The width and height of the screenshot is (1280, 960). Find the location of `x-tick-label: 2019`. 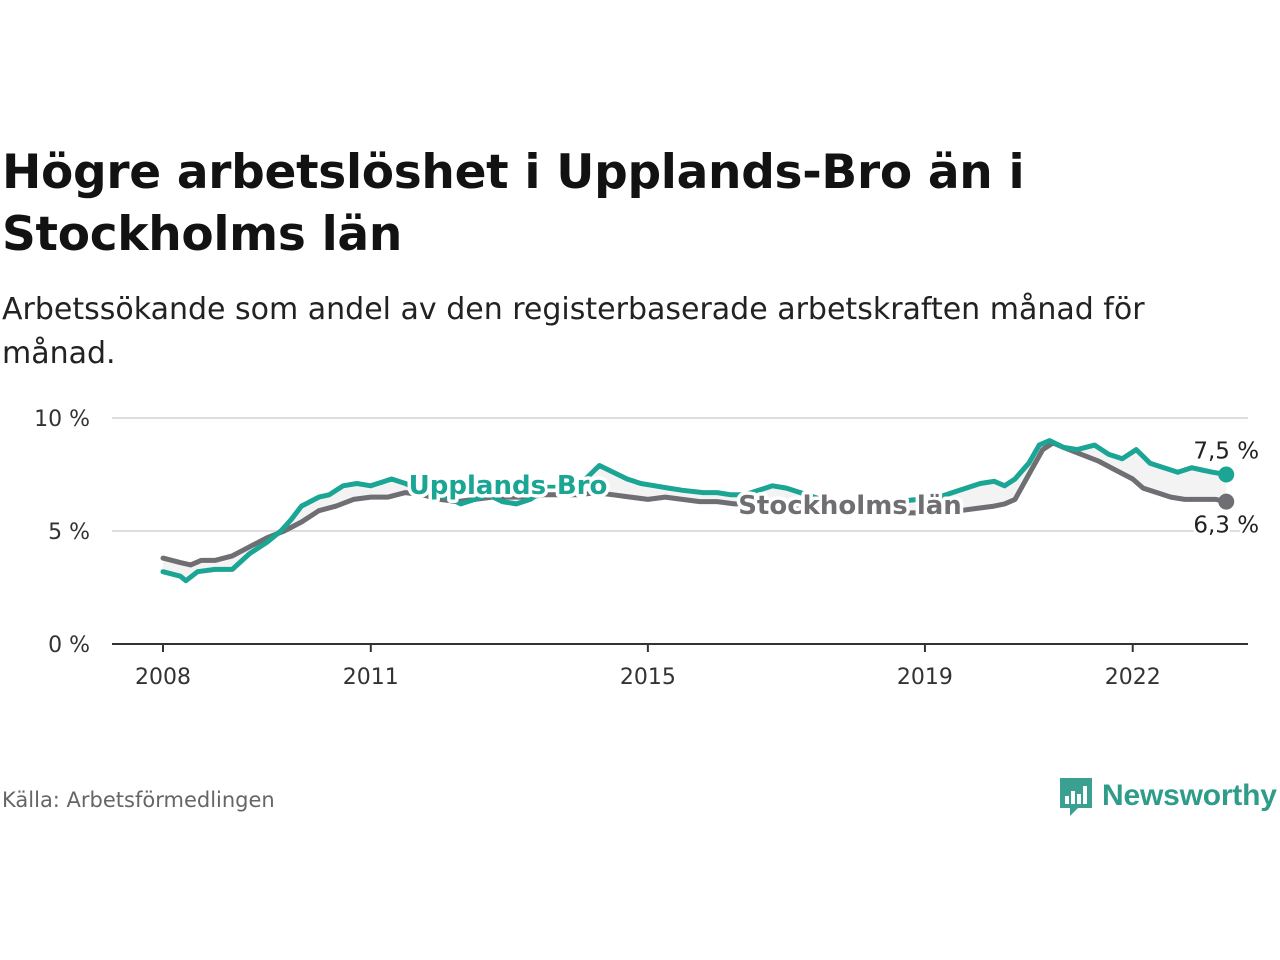

x-tick-label: 2019 is located at coordinates (925, 677).